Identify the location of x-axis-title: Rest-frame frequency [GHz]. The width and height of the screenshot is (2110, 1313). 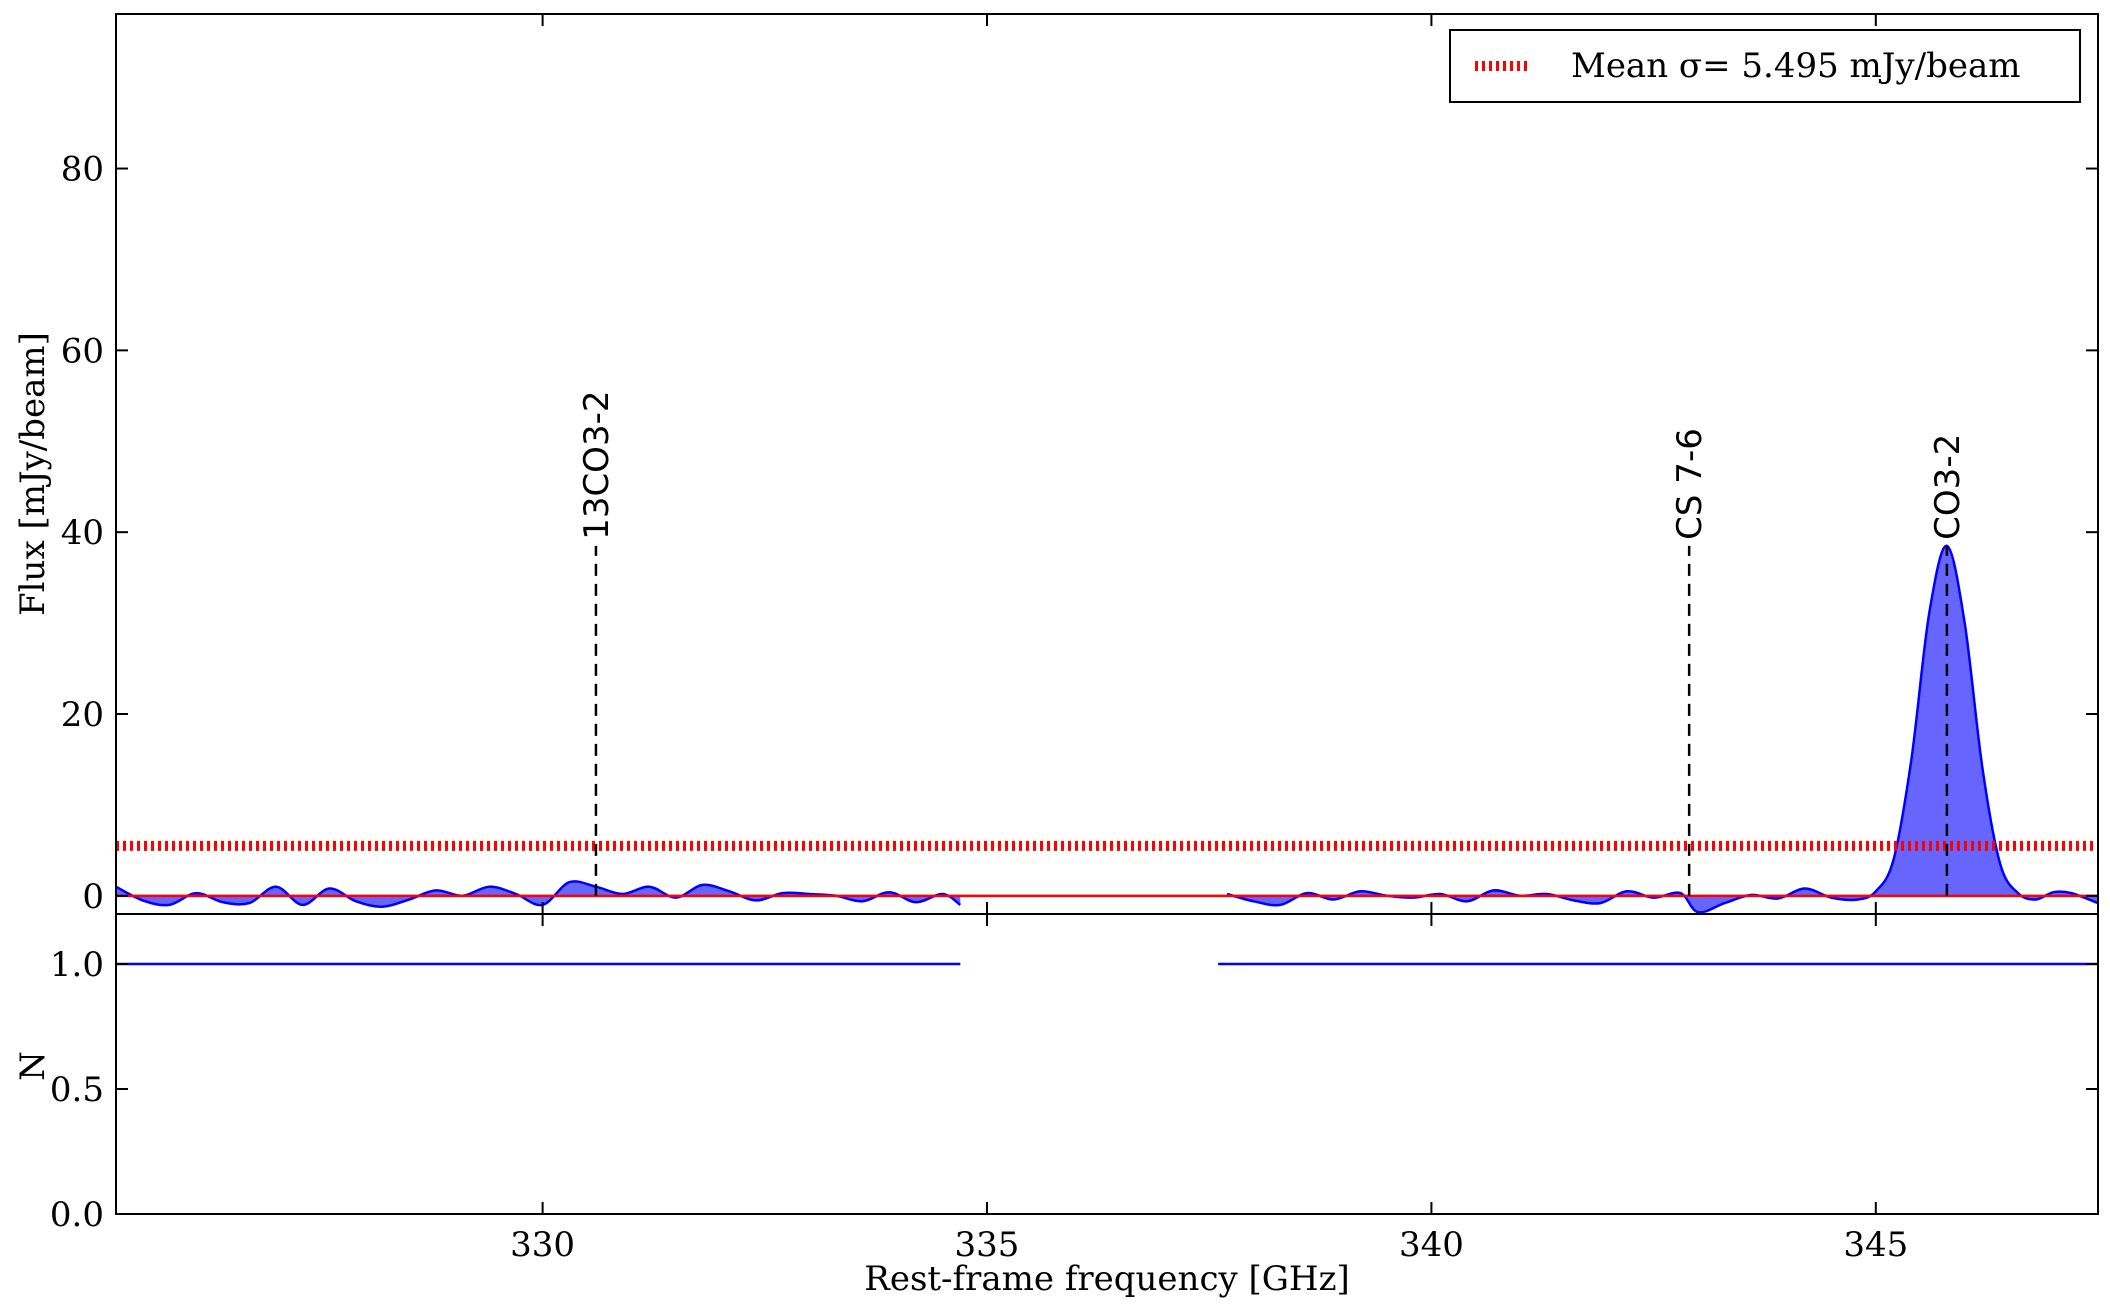
(1107, 1279).